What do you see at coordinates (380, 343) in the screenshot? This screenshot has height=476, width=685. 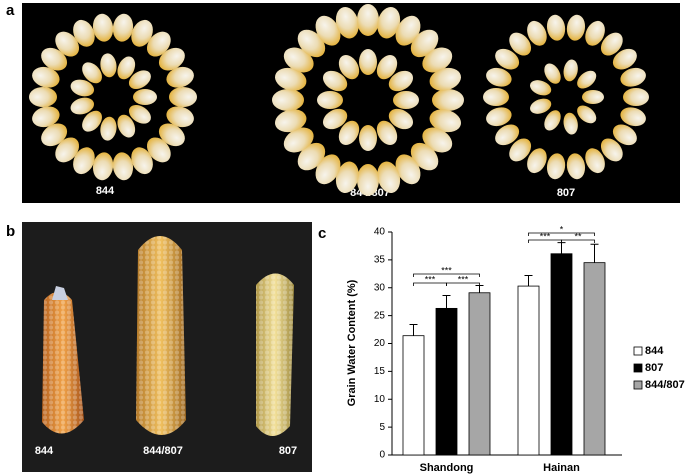 I see `y-tick-label: 20` at bounding box center [380, 343].